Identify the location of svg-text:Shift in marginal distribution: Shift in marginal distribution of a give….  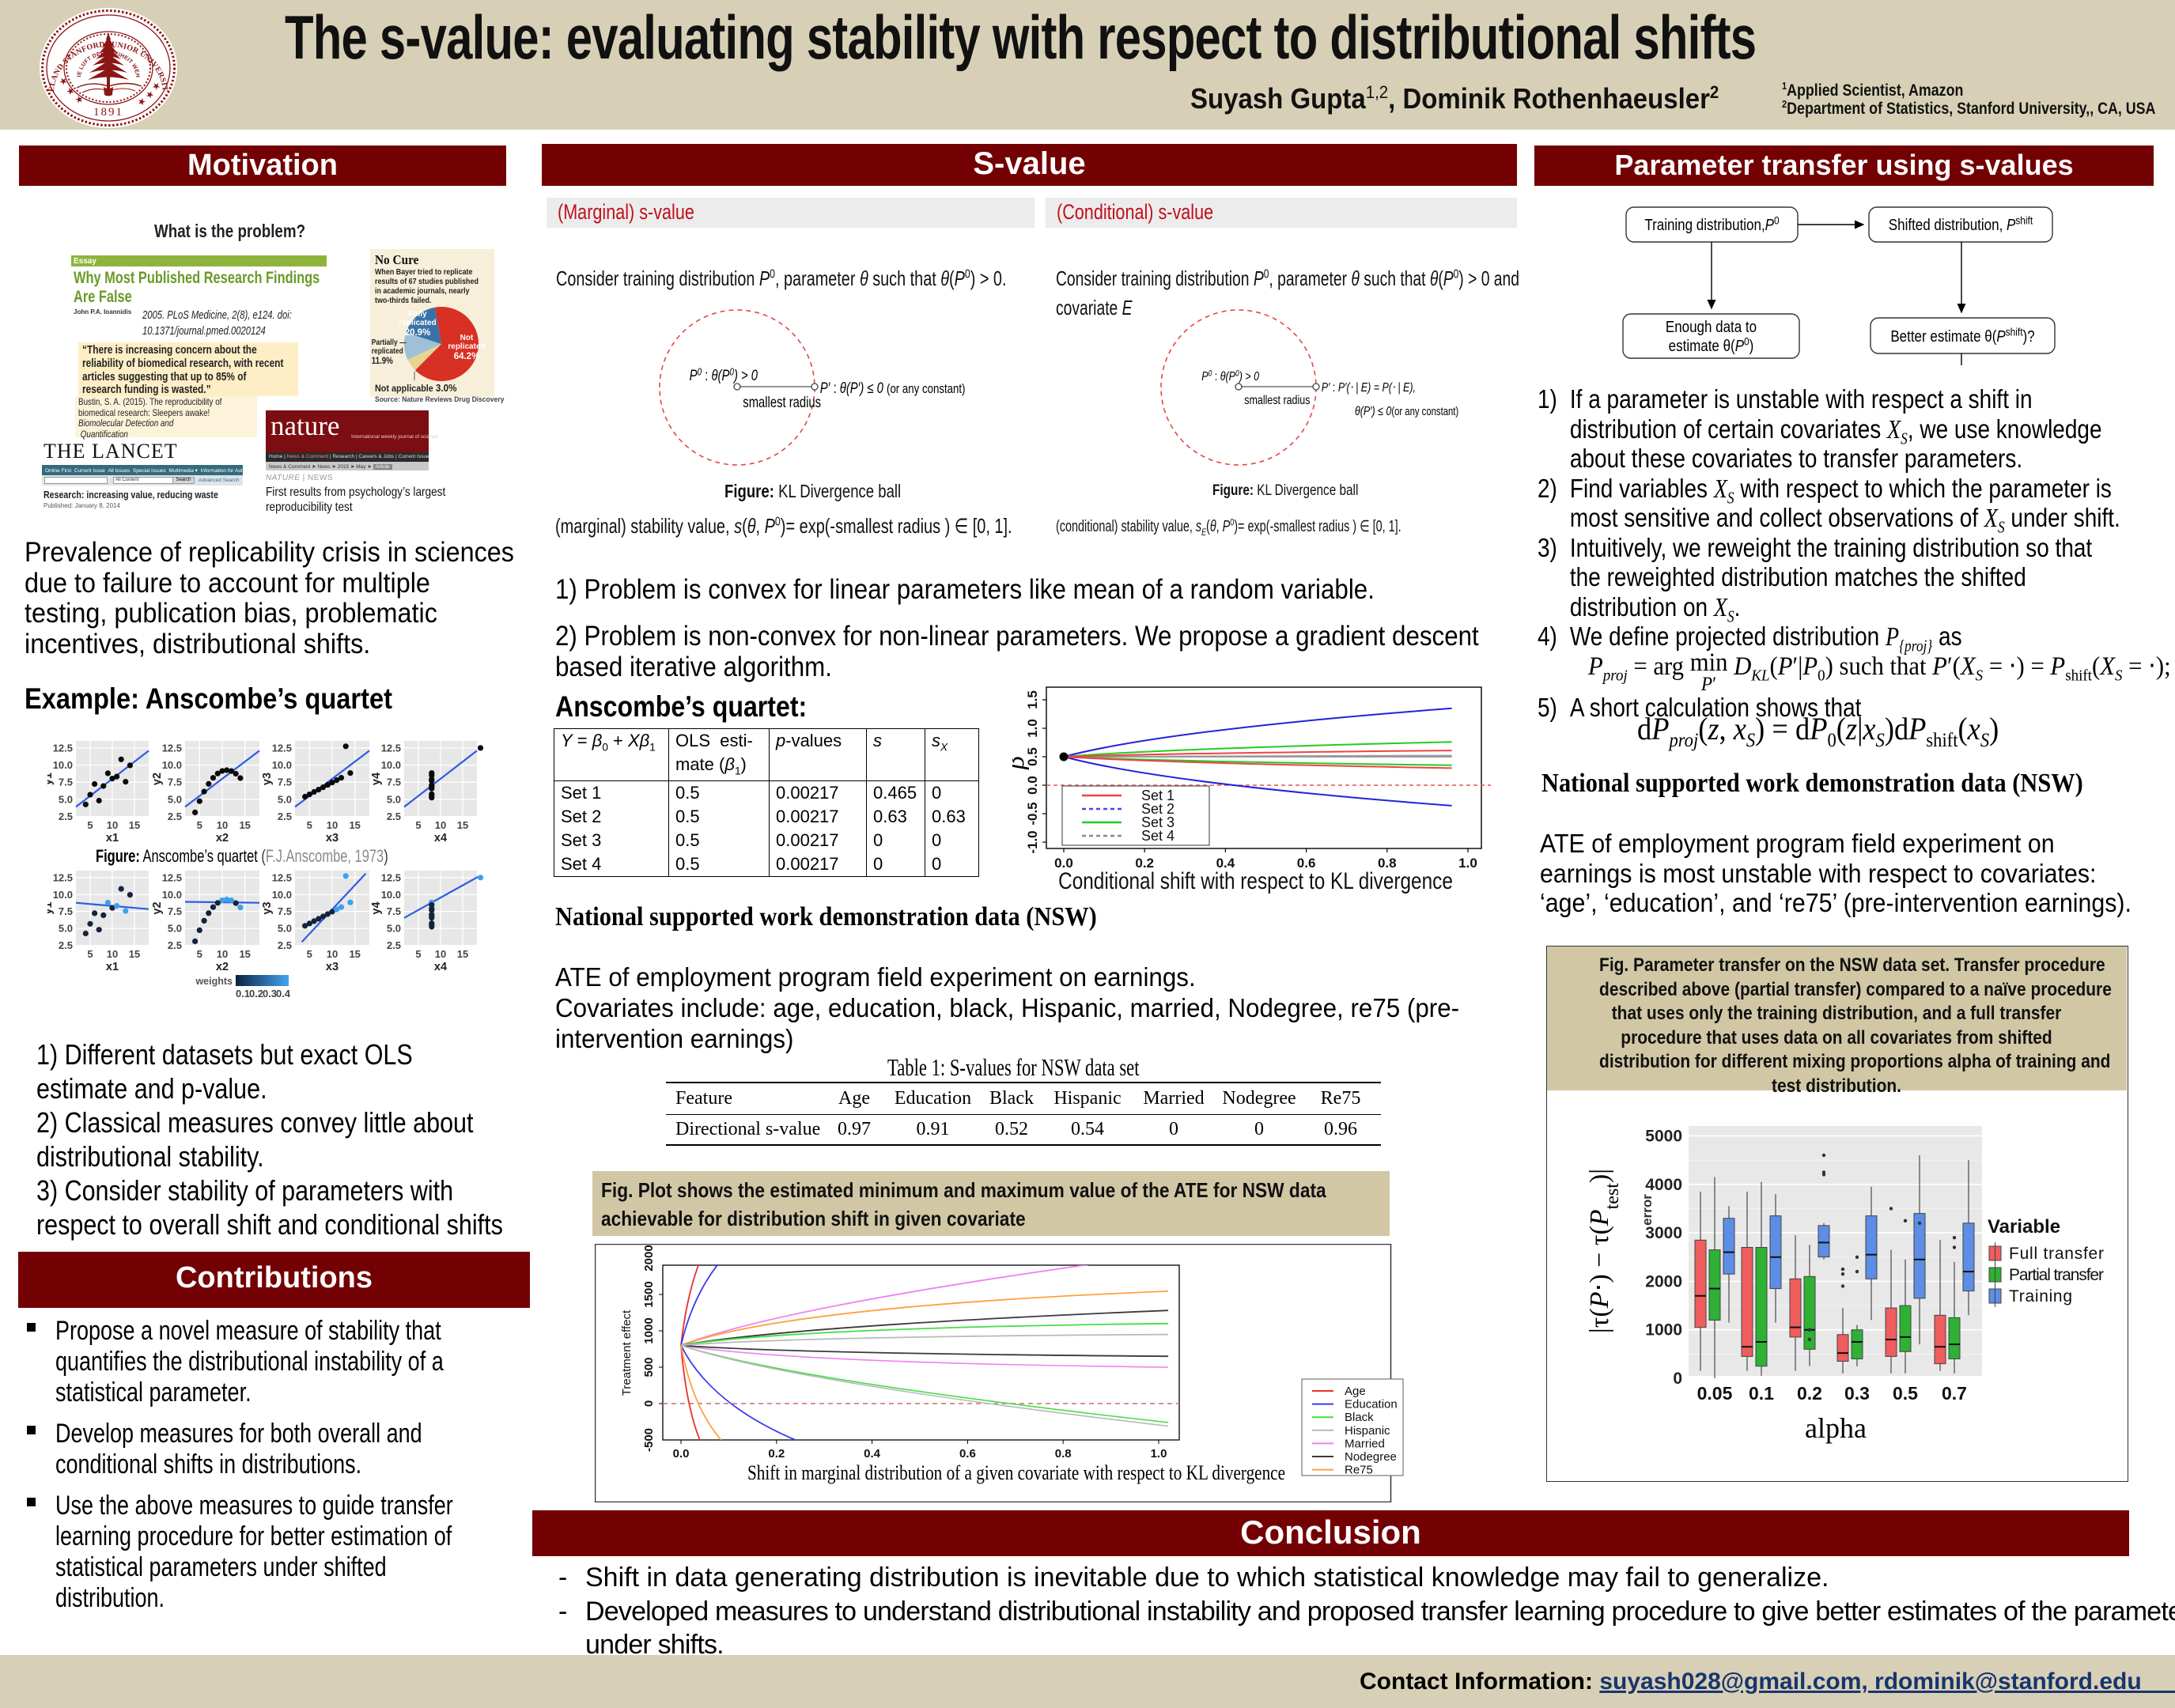
(1016, 1473).